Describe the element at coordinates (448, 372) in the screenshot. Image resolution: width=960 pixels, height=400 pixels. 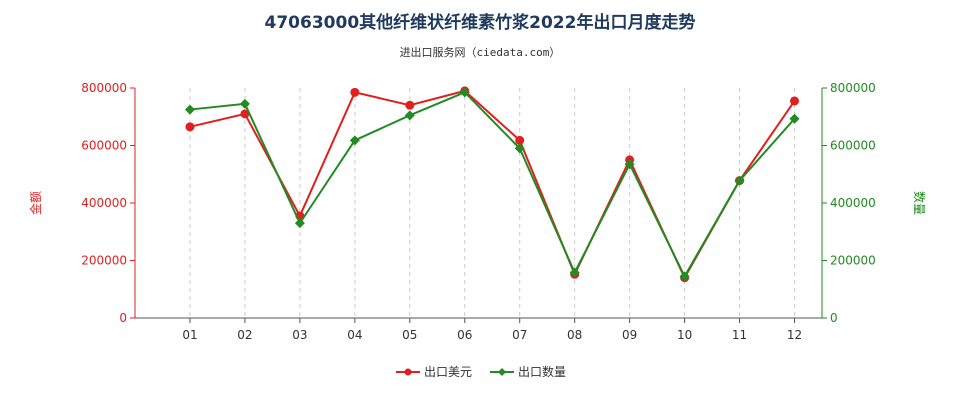
I see `legend-label: 出口美元` at that location.